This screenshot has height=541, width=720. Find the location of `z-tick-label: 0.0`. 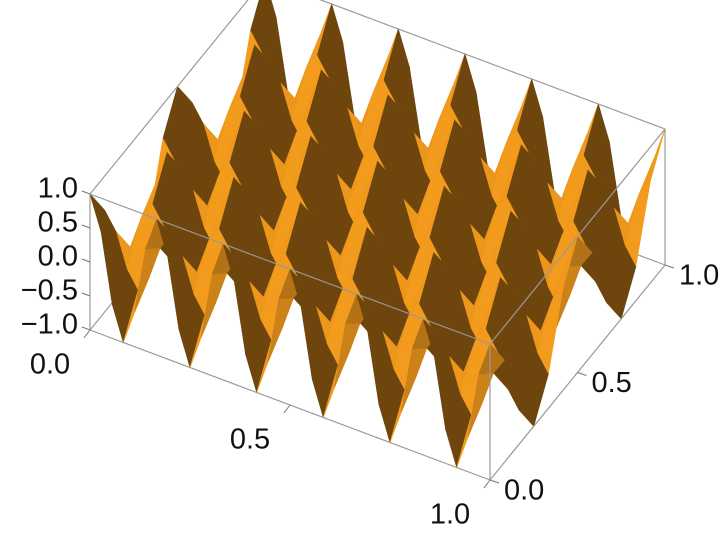

z-tick-label: 0.0 is located at coordinates (58, 257).